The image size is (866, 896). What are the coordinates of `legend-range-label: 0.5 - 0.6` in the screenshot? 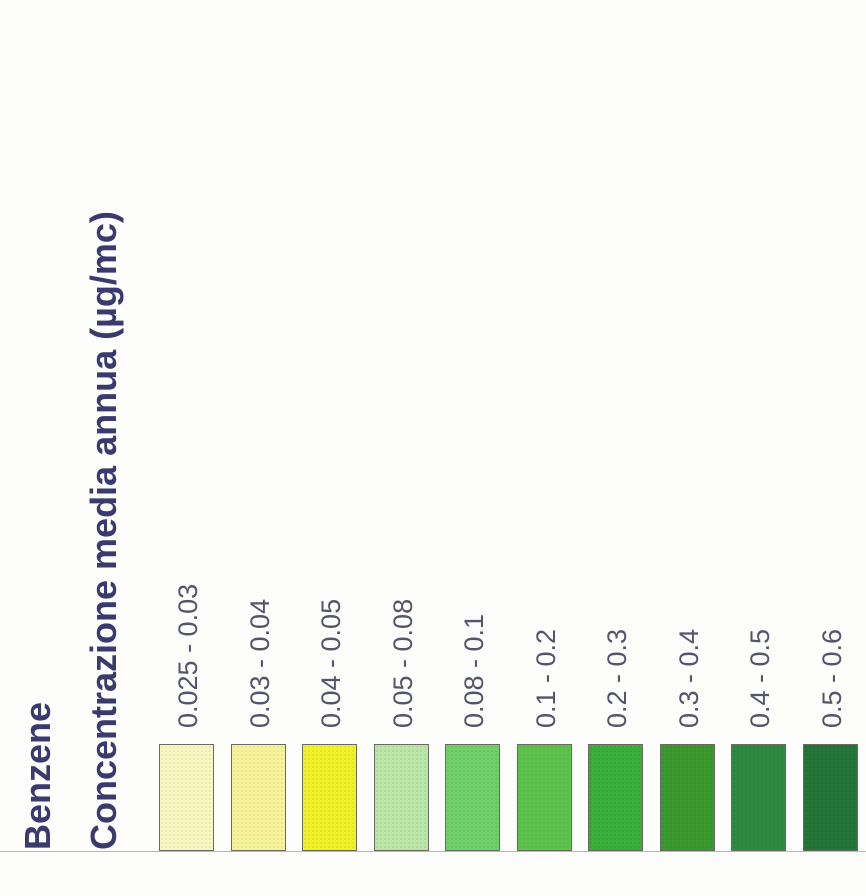 It's located at (831, 678).